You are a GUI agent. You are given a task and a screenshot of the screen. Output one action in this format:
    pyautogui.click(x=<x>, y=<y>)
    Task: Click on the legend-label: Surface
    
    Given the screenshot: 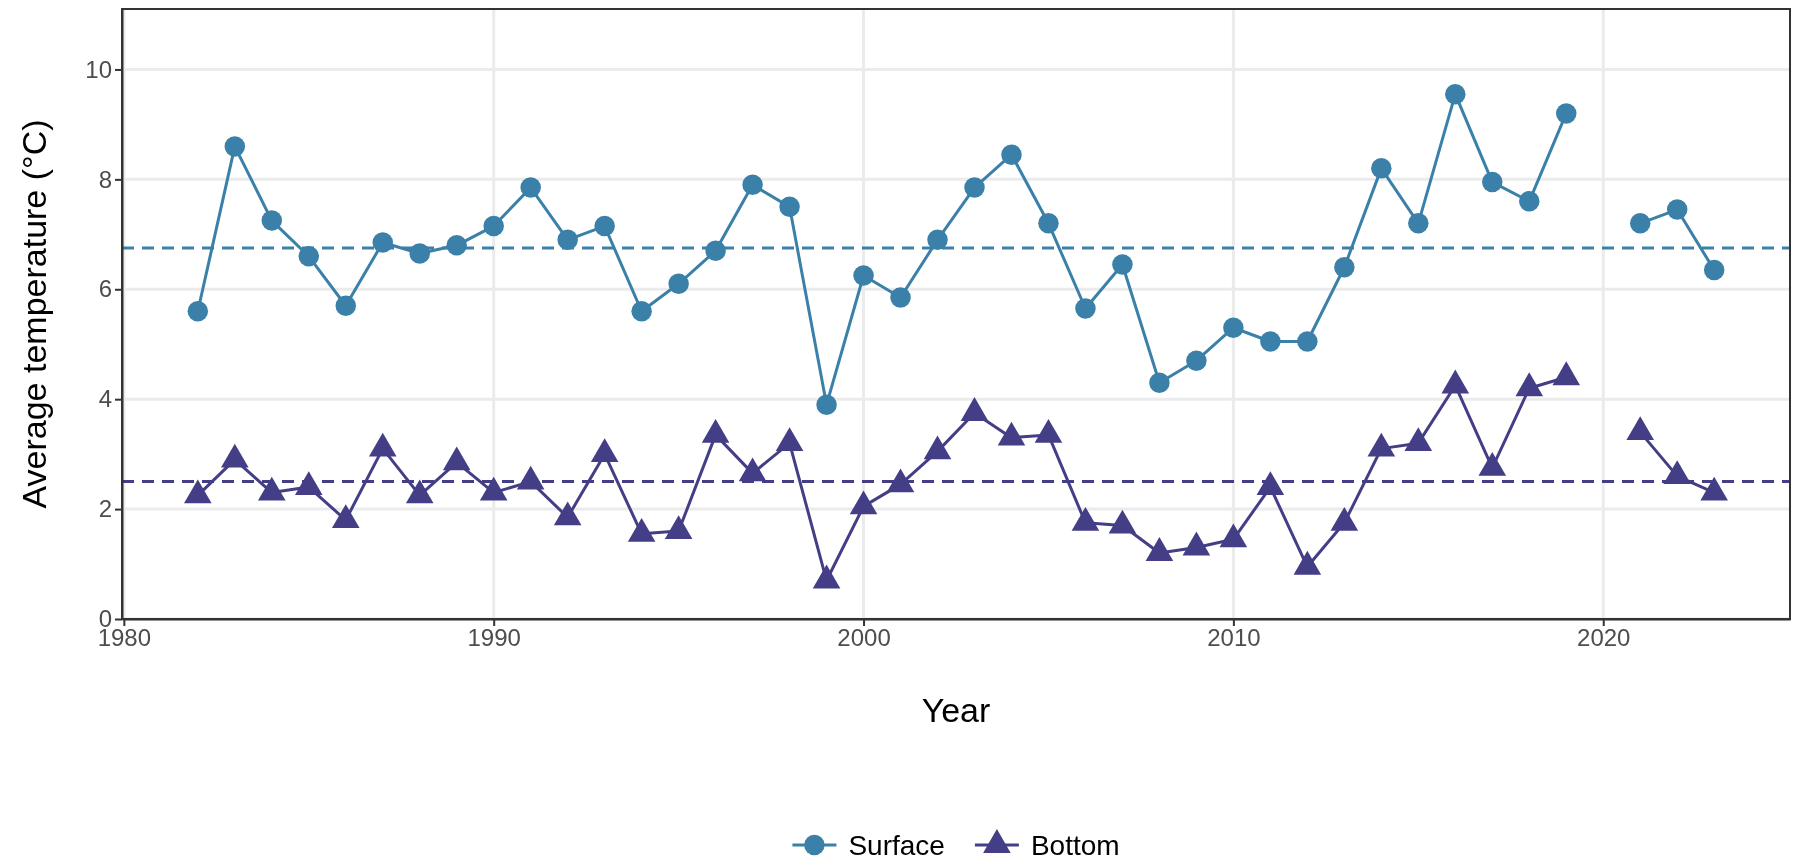 What is the action you would take?
    pyautogui.click(x=896, y=845)
    